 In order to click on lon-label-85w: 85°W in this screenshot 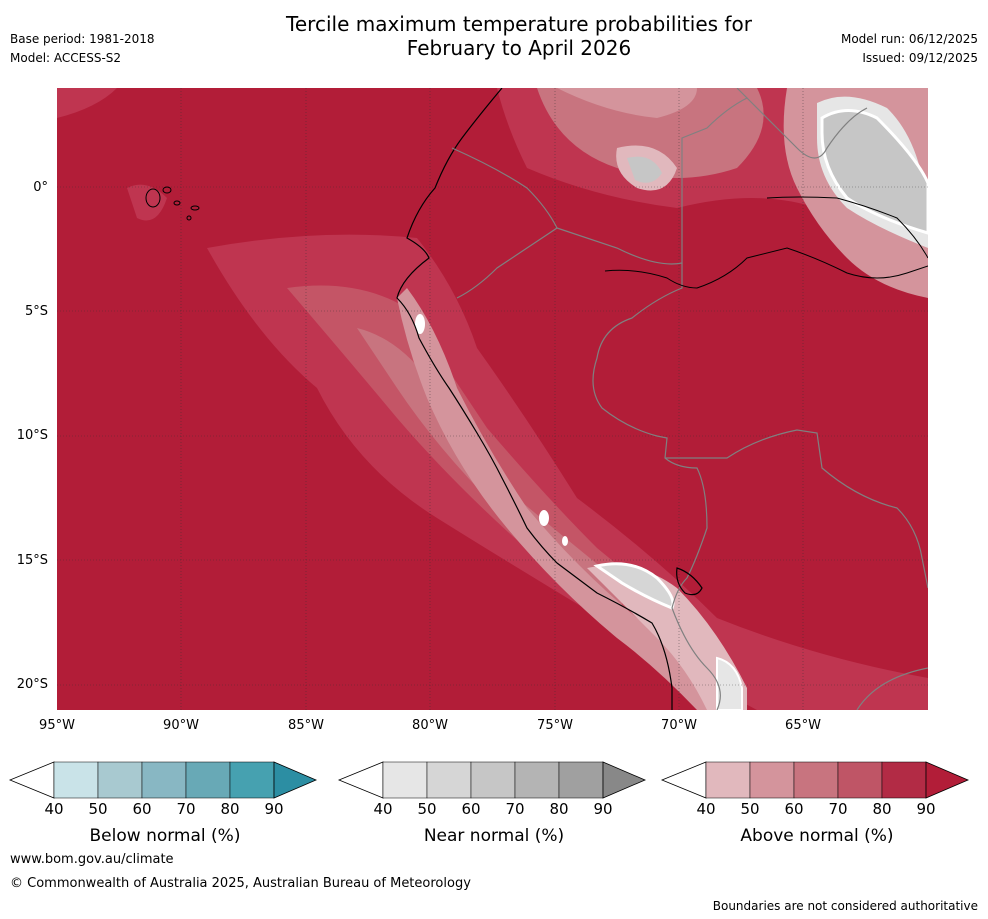, I will do `click(306, 725)`.